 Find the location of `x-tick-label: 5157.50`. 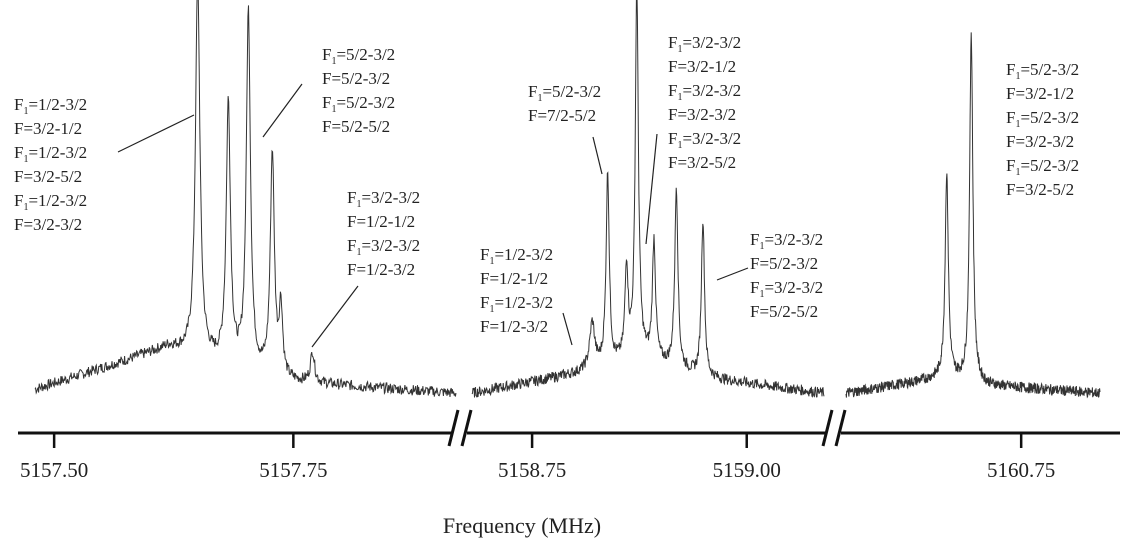

x-tick-label: 5157.50 is located at coordinates (54, 470).